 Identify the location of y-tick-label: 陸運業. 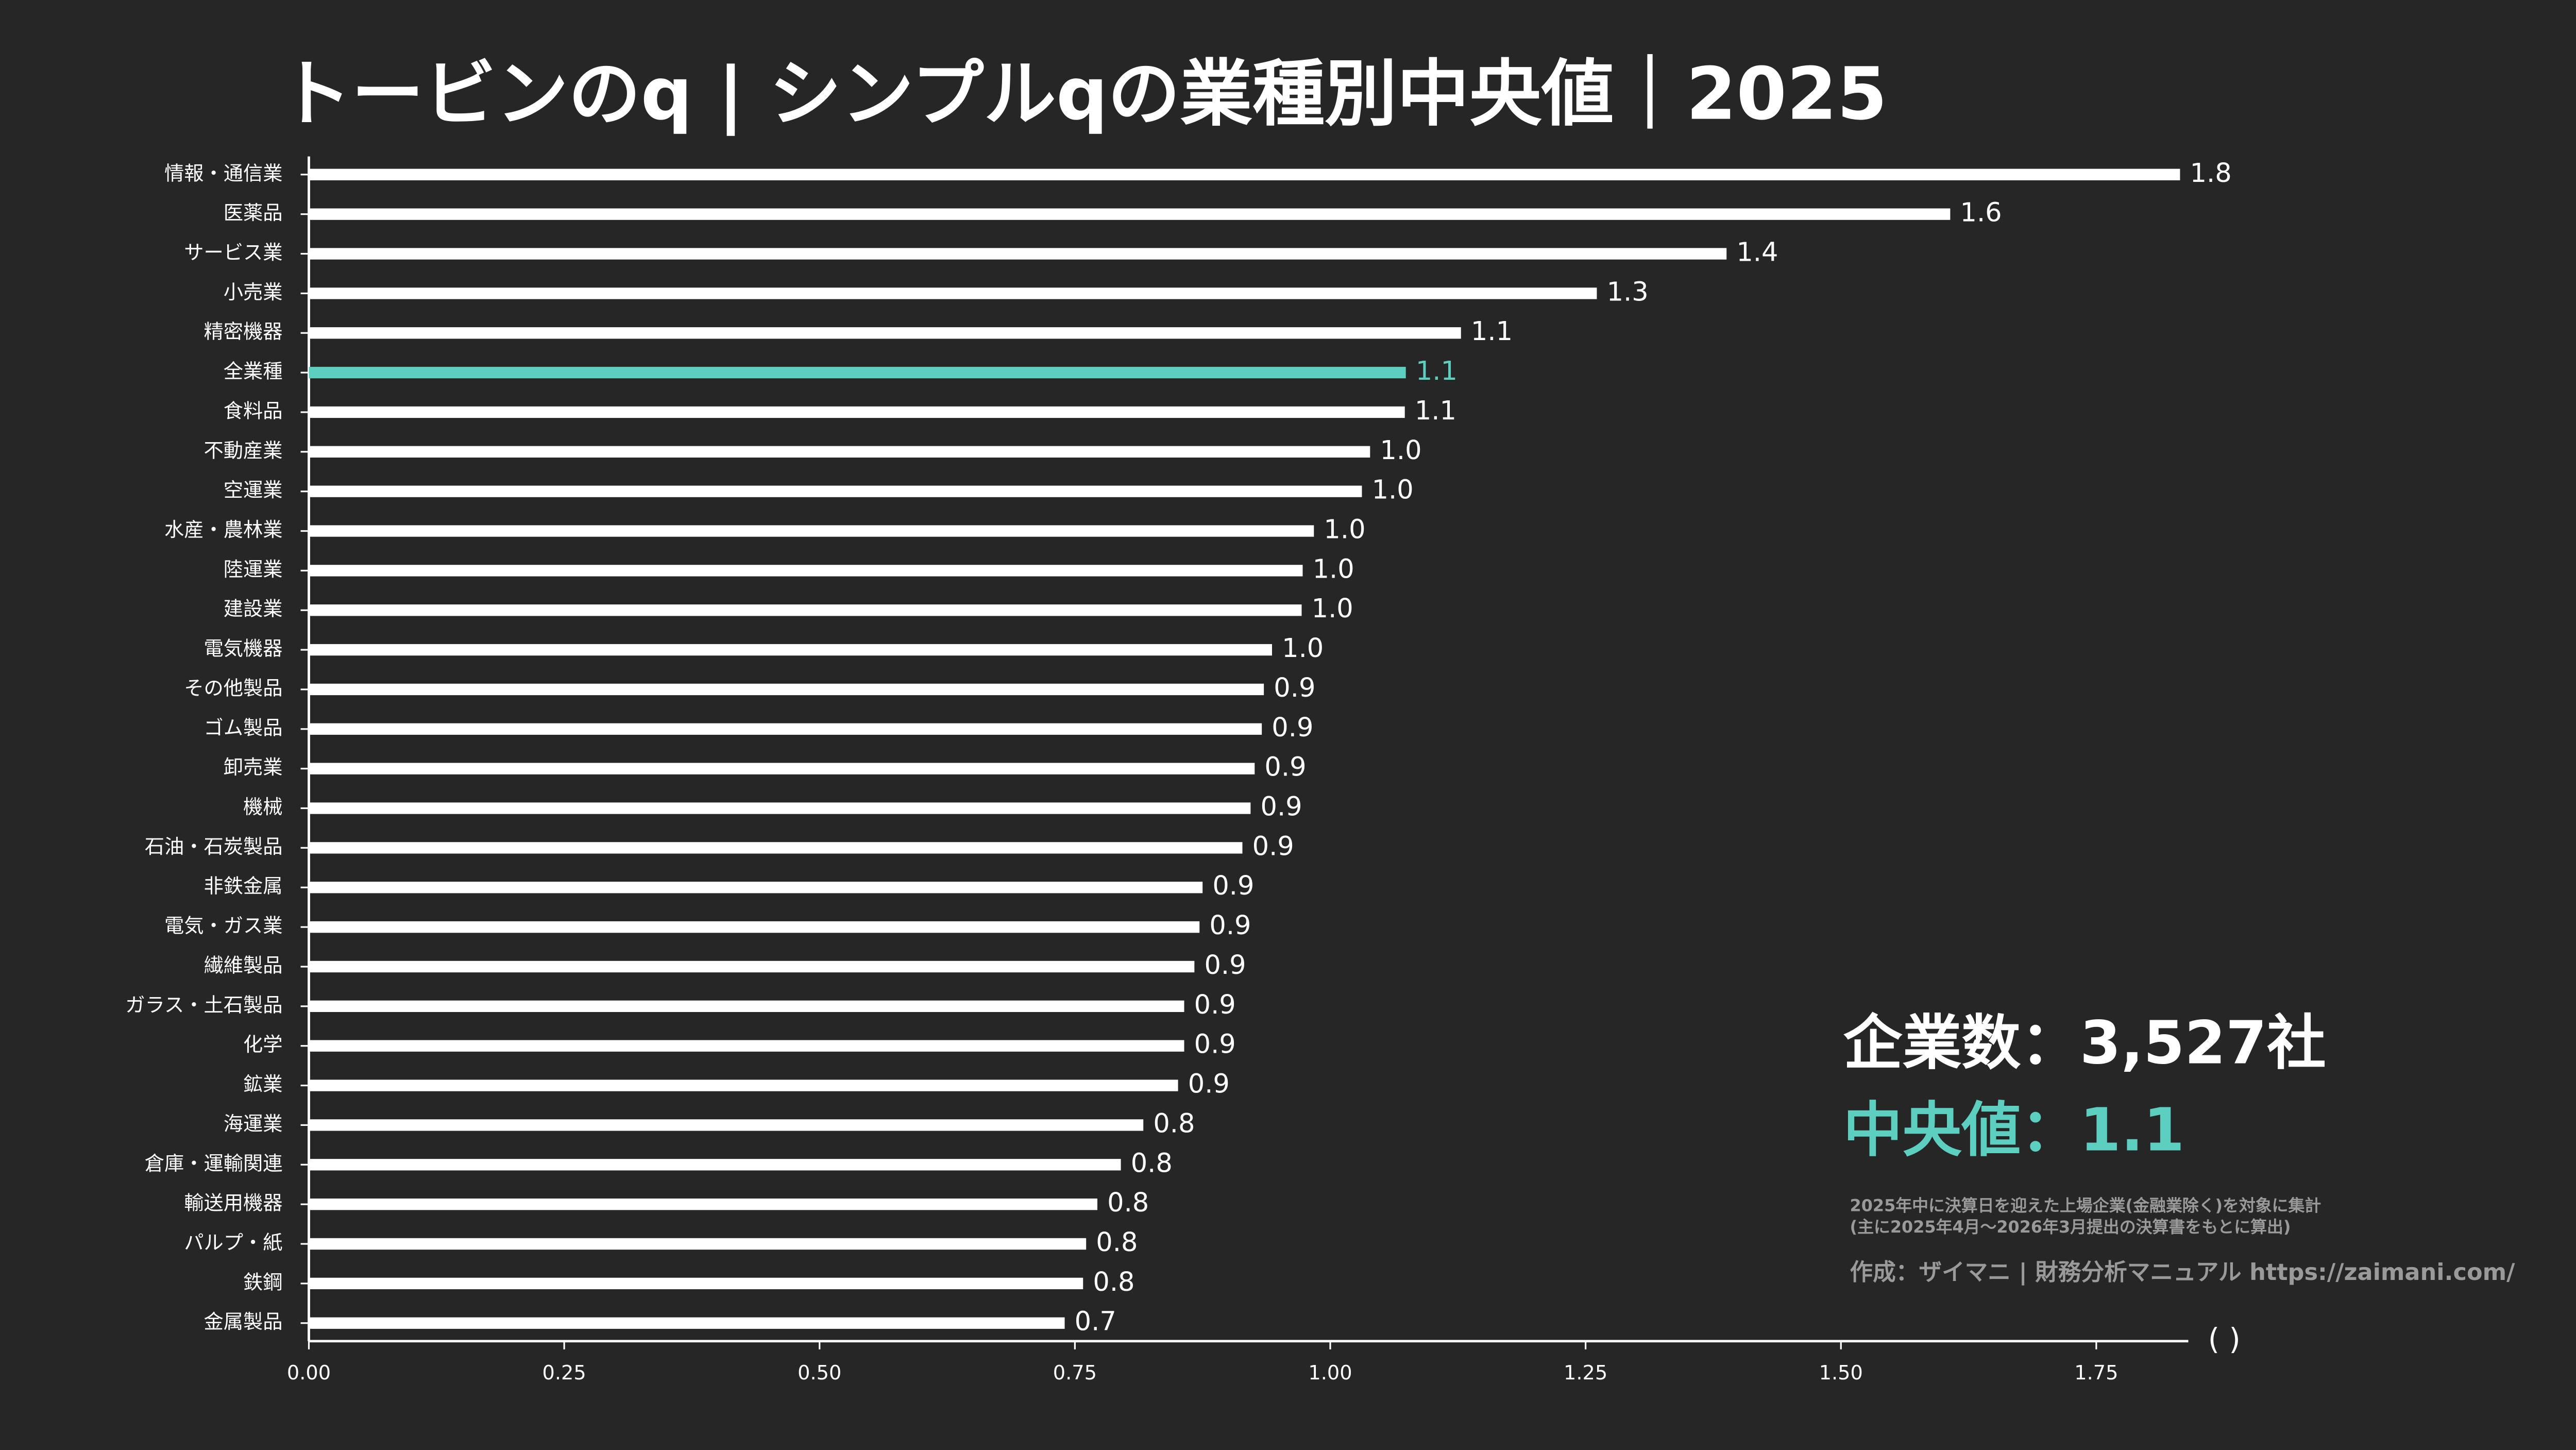
(253, 569).